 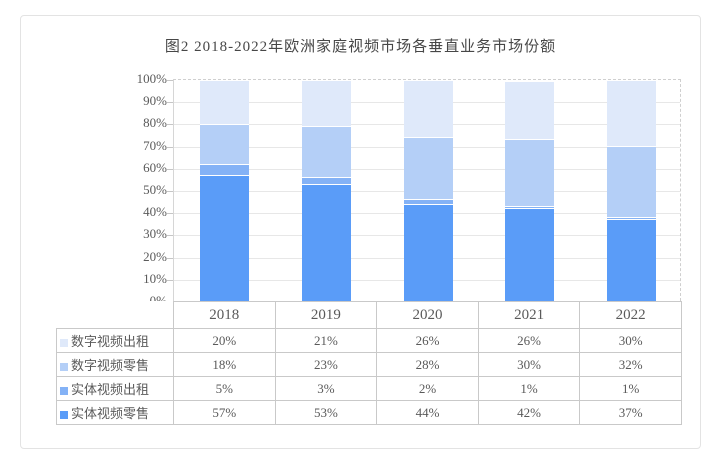 I want to click on value-cell: 21%, so click(x=326, y=340).